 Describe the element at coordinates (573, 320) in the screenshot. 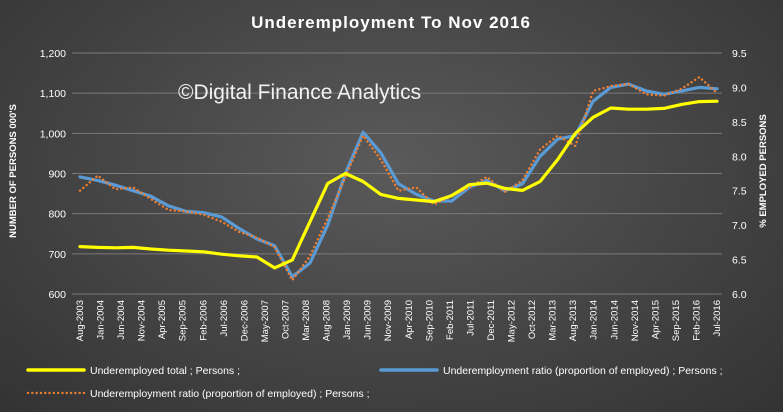

I see `x-tick-label: Aug-2013` at that location.